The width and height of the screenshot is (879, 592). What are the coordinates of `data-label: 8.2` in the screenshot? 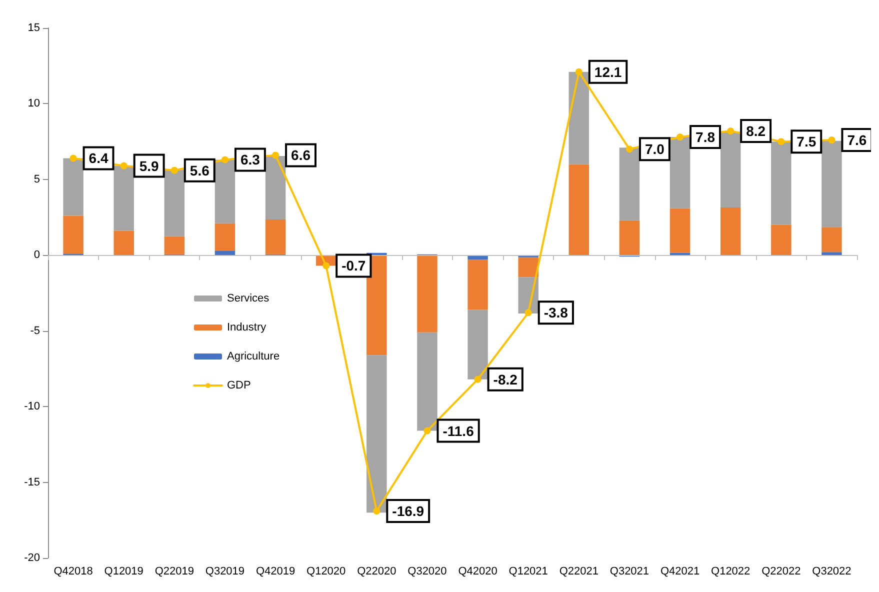 It's located at (756, 130).